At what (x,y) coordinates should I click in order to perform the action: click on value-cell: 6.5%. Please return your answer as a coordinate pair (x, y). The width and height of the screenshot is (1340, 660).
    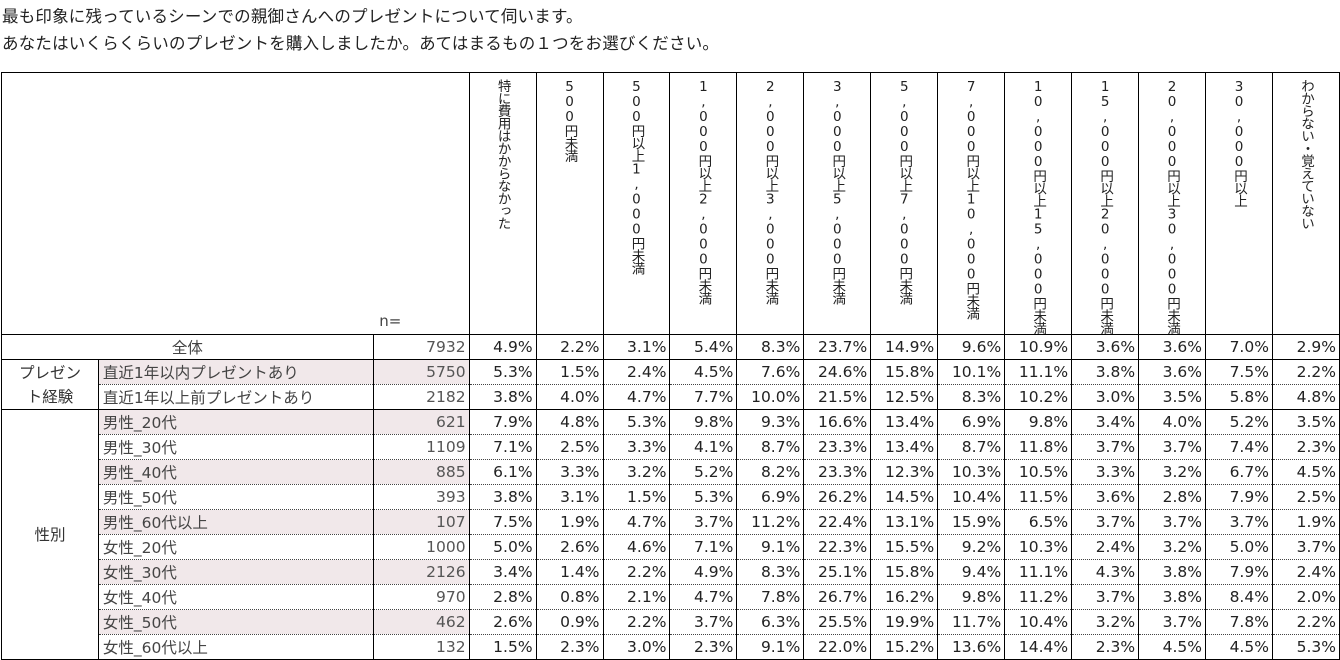
    Looking at the image, I should click on (1038, 522).